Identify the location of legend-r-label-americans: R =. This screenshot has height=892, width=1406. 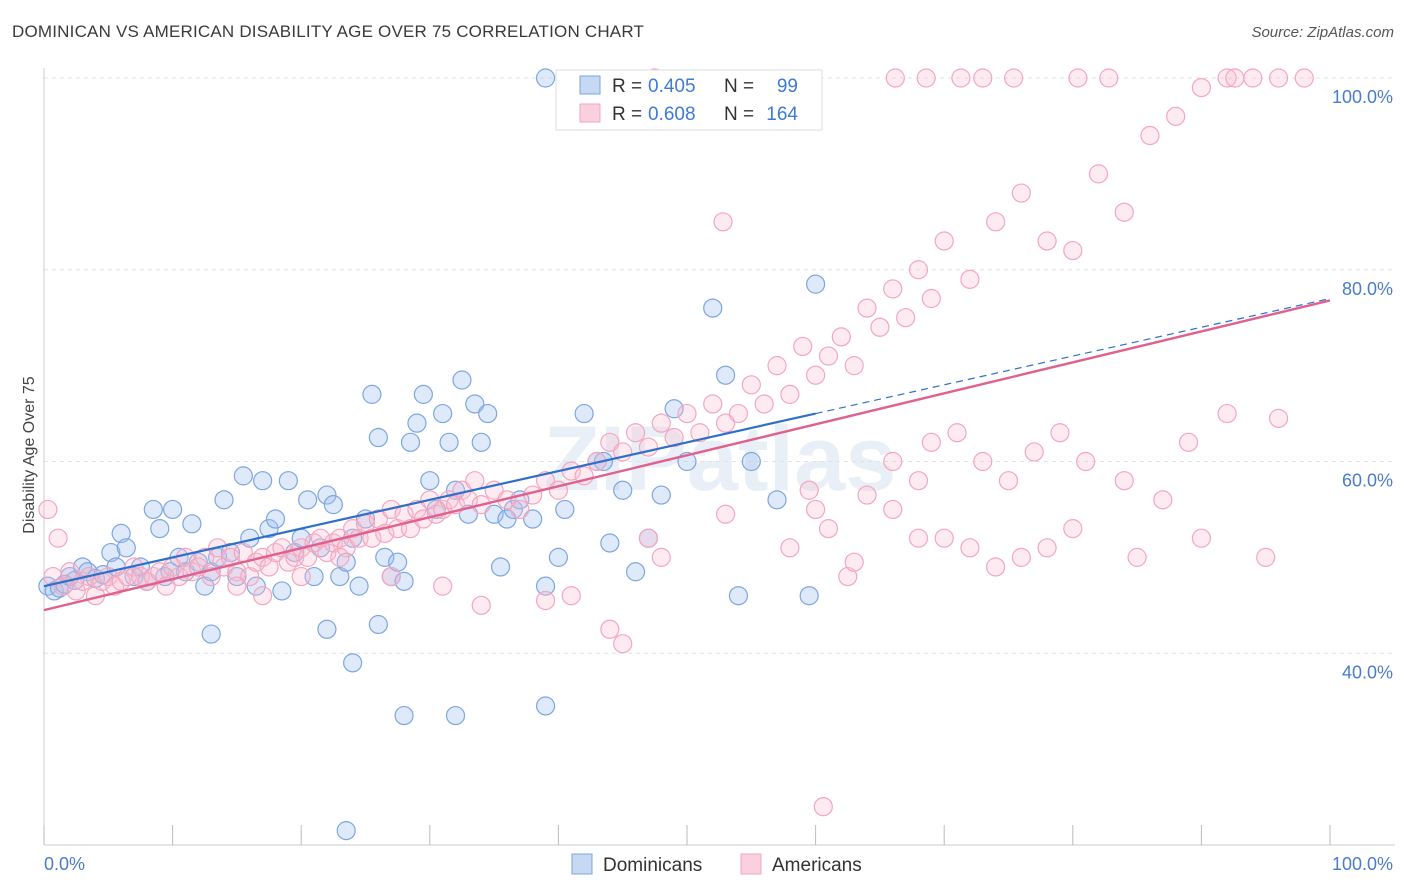
(627, 114).